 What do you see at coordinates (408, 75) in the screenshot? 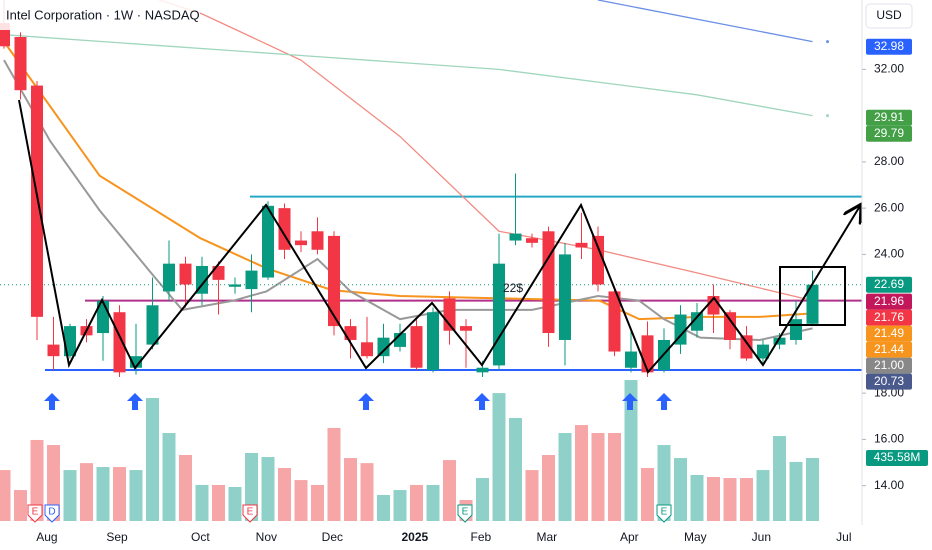
I see `indicator-line` at bounding box center [408, 75].